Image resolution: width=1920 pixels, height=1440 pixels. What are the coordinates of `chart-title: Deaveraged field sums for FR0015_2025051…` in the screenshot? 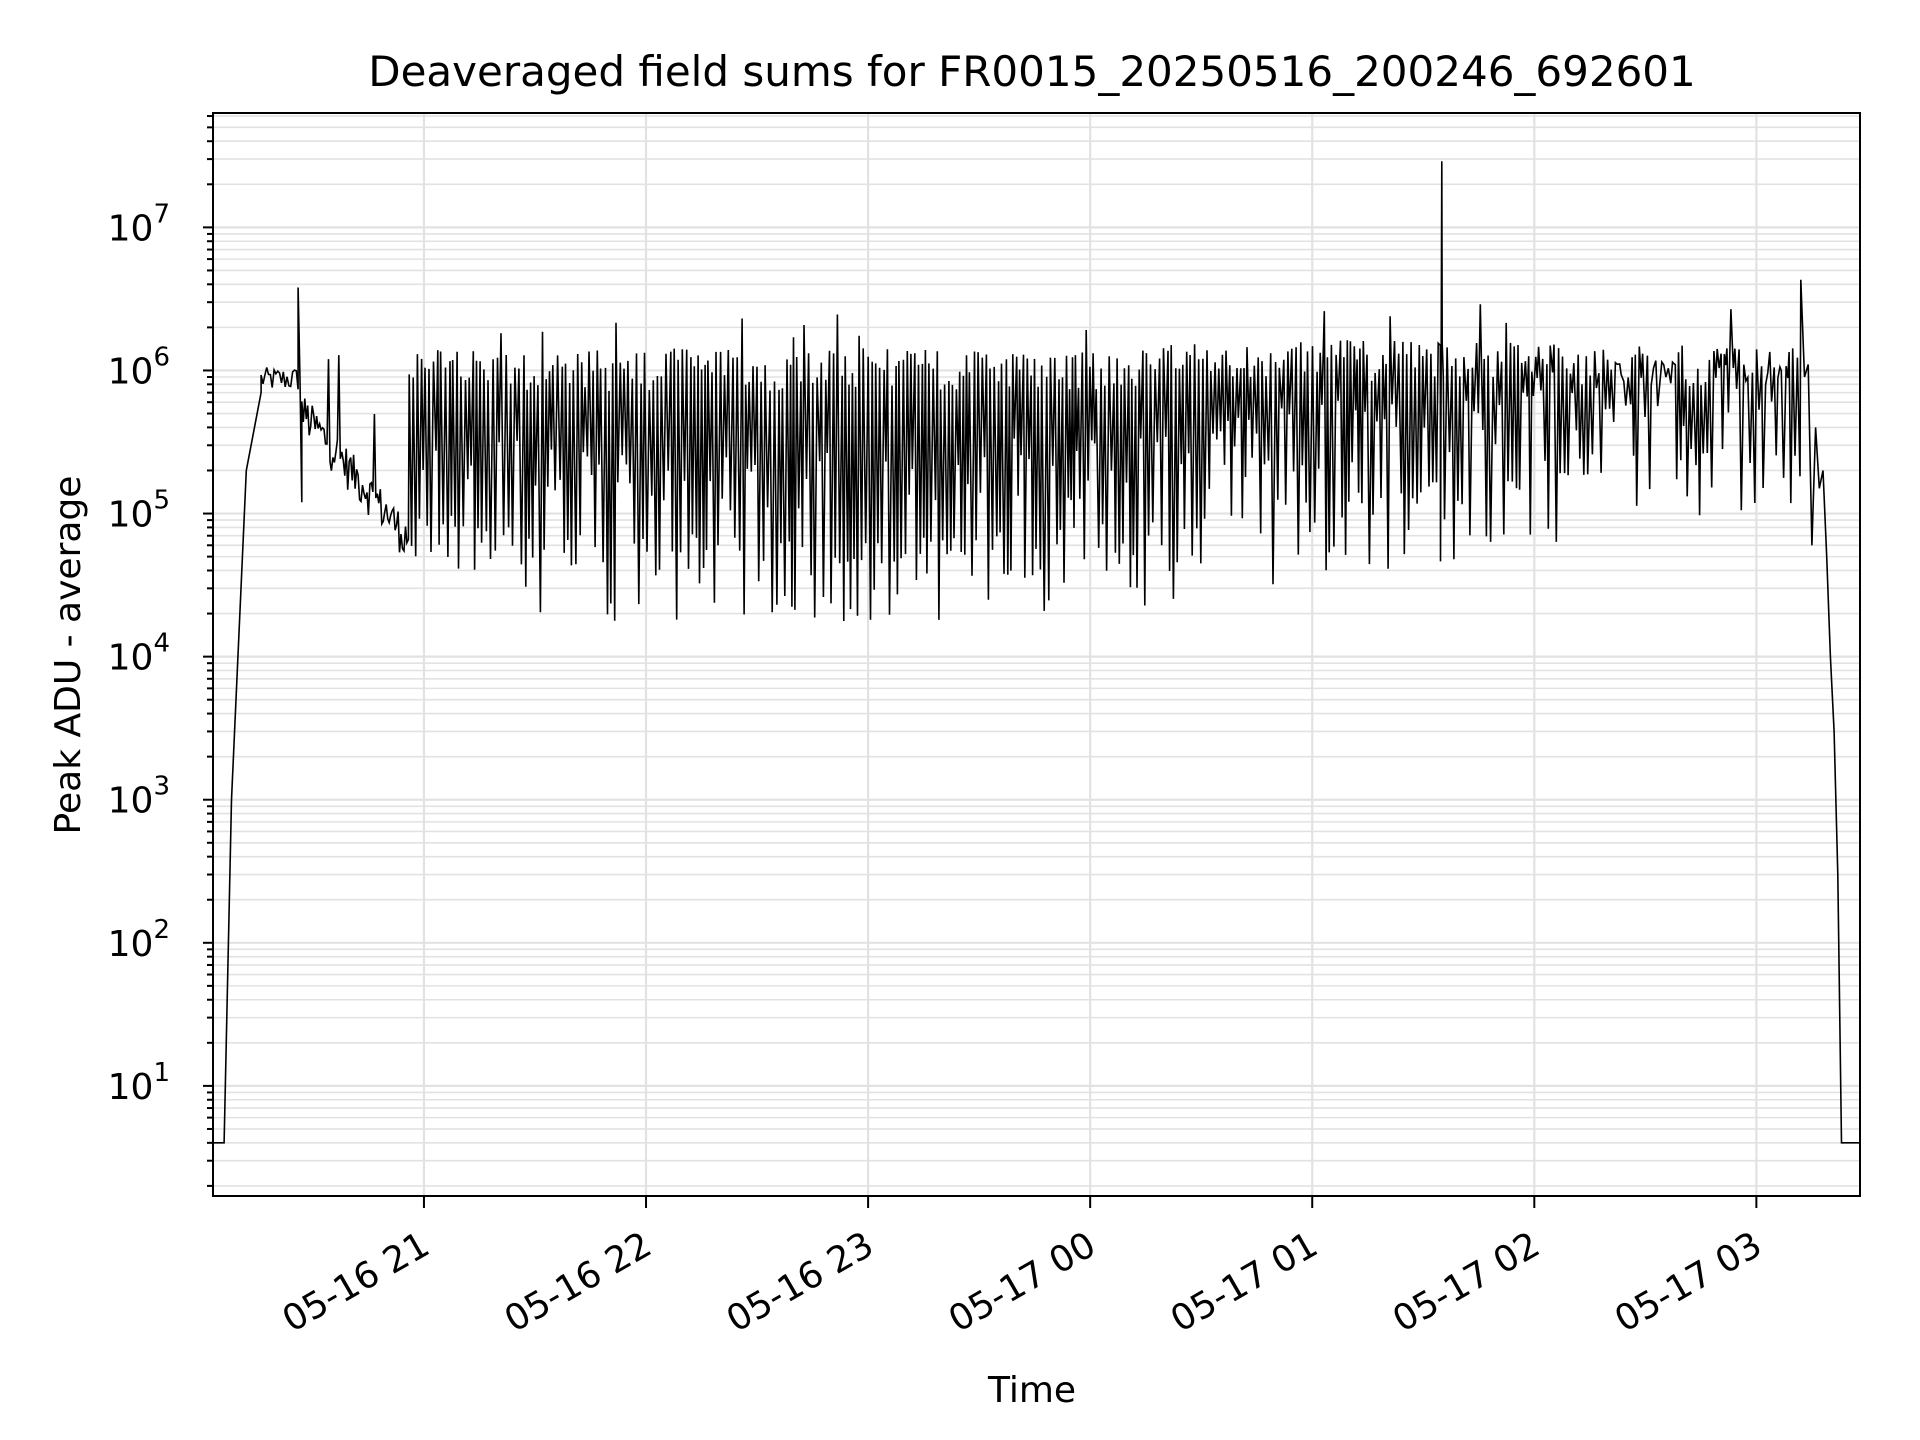 It's located at (1032, 71).